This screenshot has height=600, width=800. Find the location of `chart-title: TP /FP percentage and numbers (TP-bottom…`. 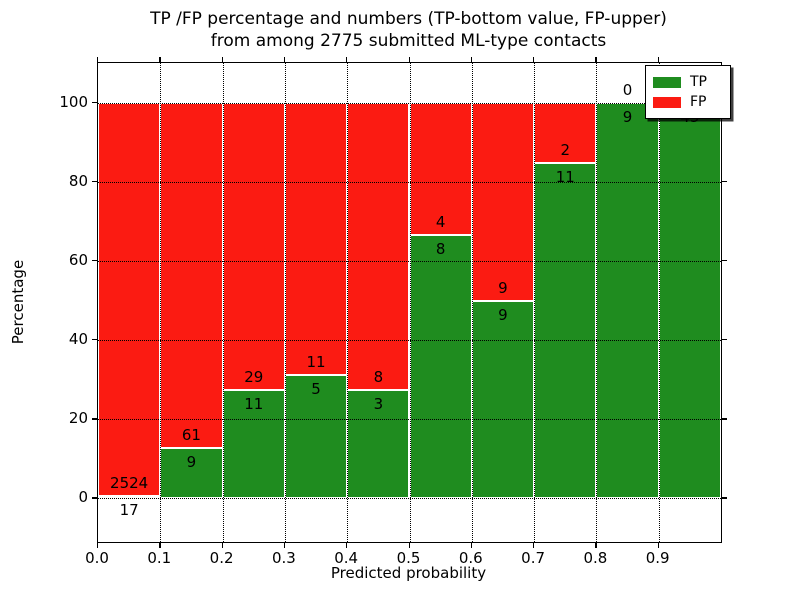

chart-title: TP /FP percentage and numbers (TP-bottom… is located at coordinates (408, 30).